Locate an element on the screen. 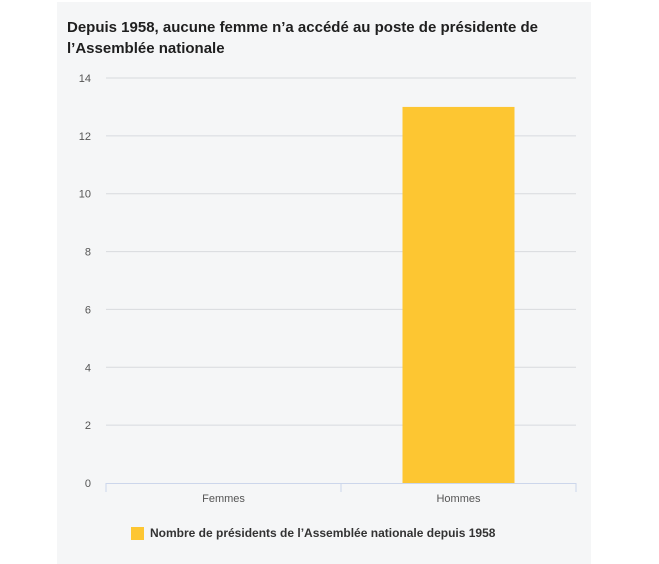 This screenshot has height=564, width=659. y-axis-tick-labels: 0 2 4 6 8 10 12 14 is located at coordinates (85, 281).